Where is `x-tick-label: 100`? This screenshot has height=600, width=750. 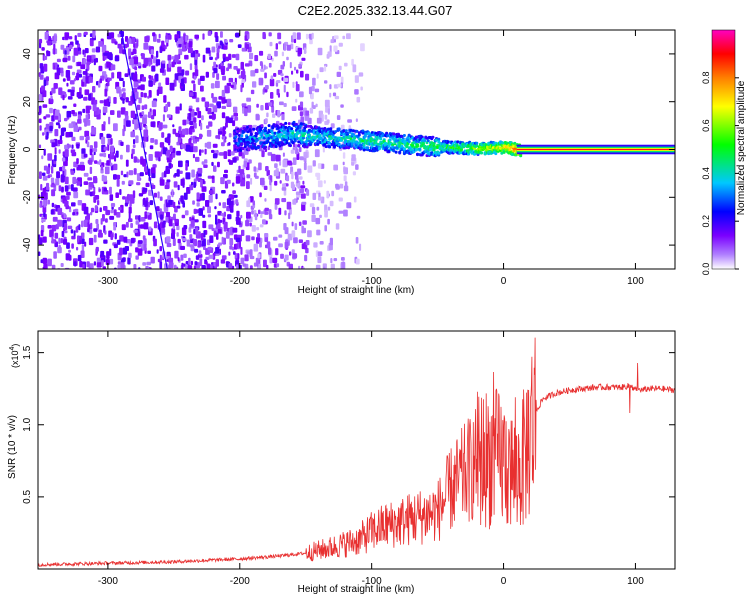 x-tick-label: 100 is located at coordinates (635, 281).